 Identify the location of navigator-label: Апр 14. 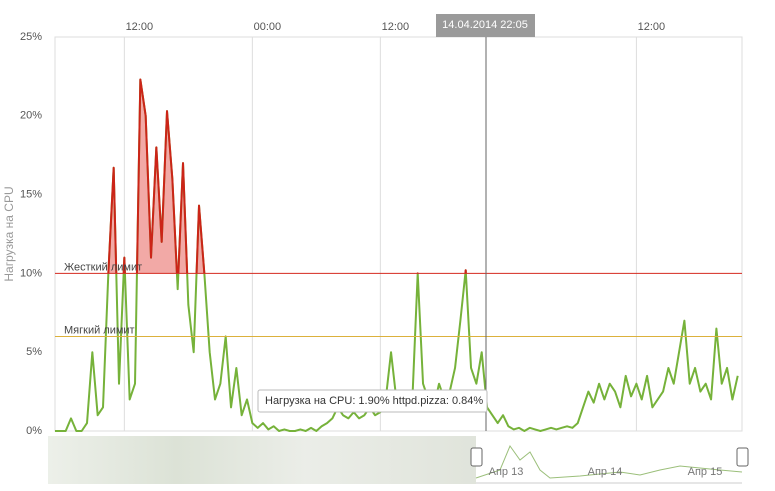
(605, 472).